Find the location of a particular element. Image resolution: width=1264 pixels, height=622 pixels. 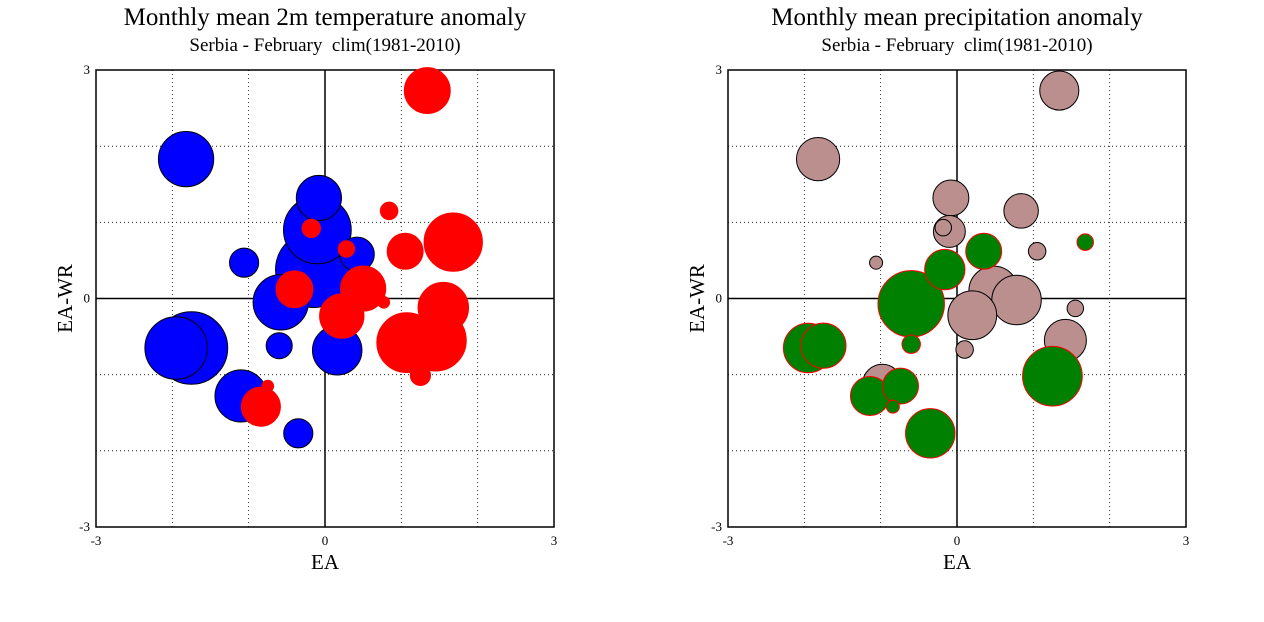

chart-title: Monthly mean precipitation anomaly is located at coordinates (957, 17).